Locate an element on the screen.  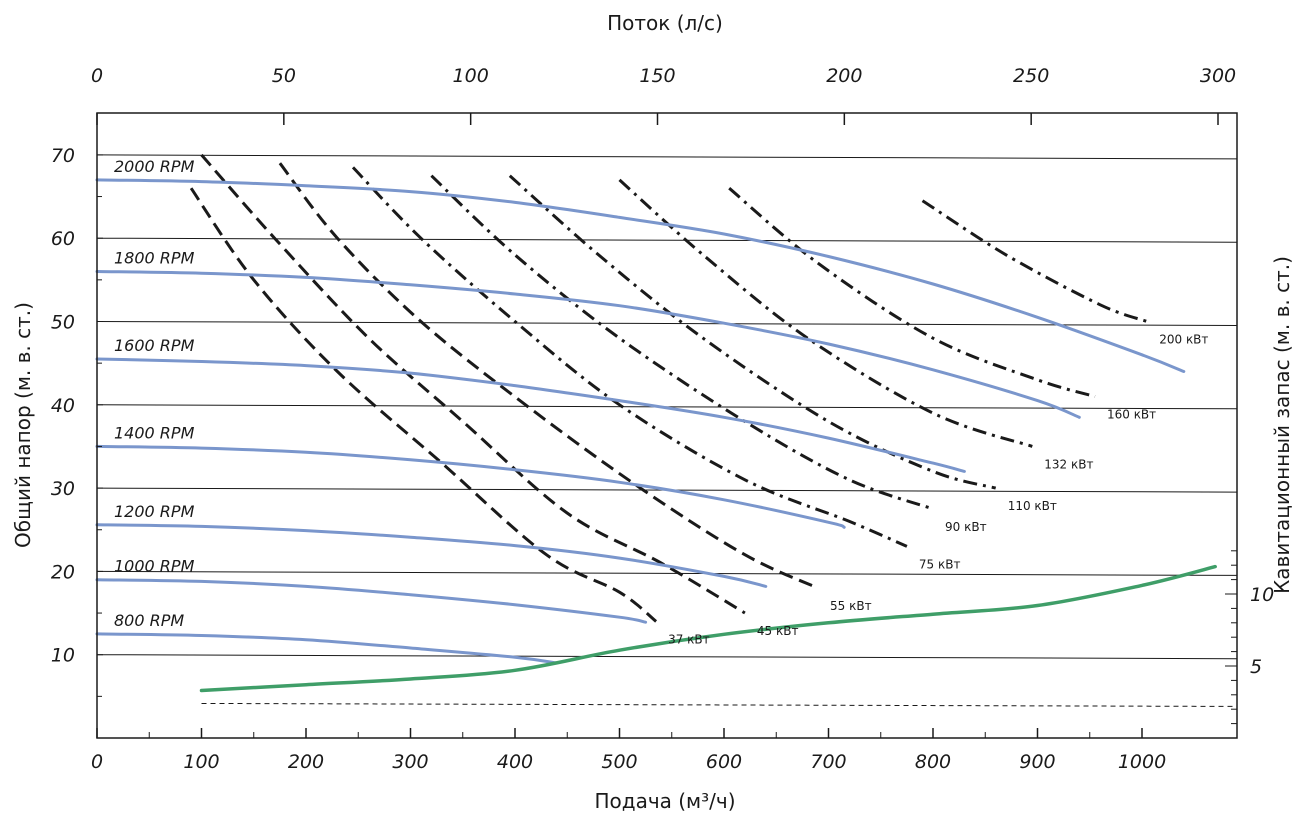
y-left-tick-label: 60 is located at coordinates (63, 239).